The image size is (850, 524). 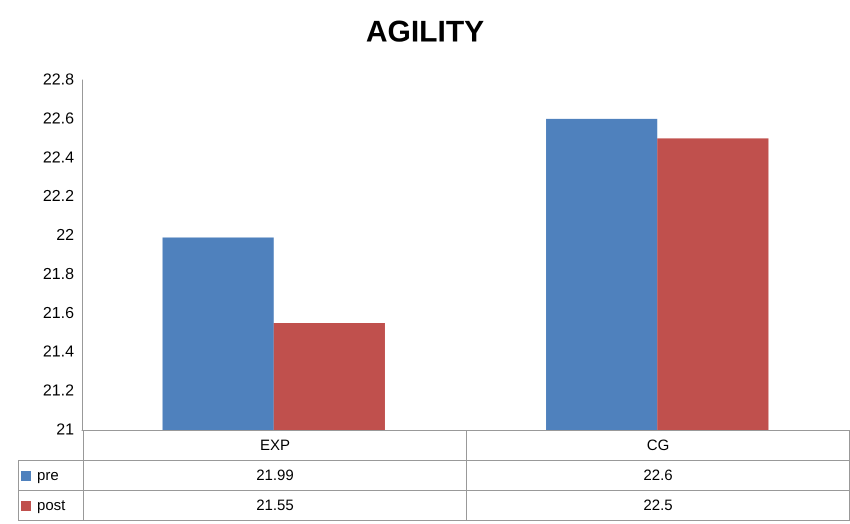 I want to click on data-label: 21.99, so click(x=274, y=475).